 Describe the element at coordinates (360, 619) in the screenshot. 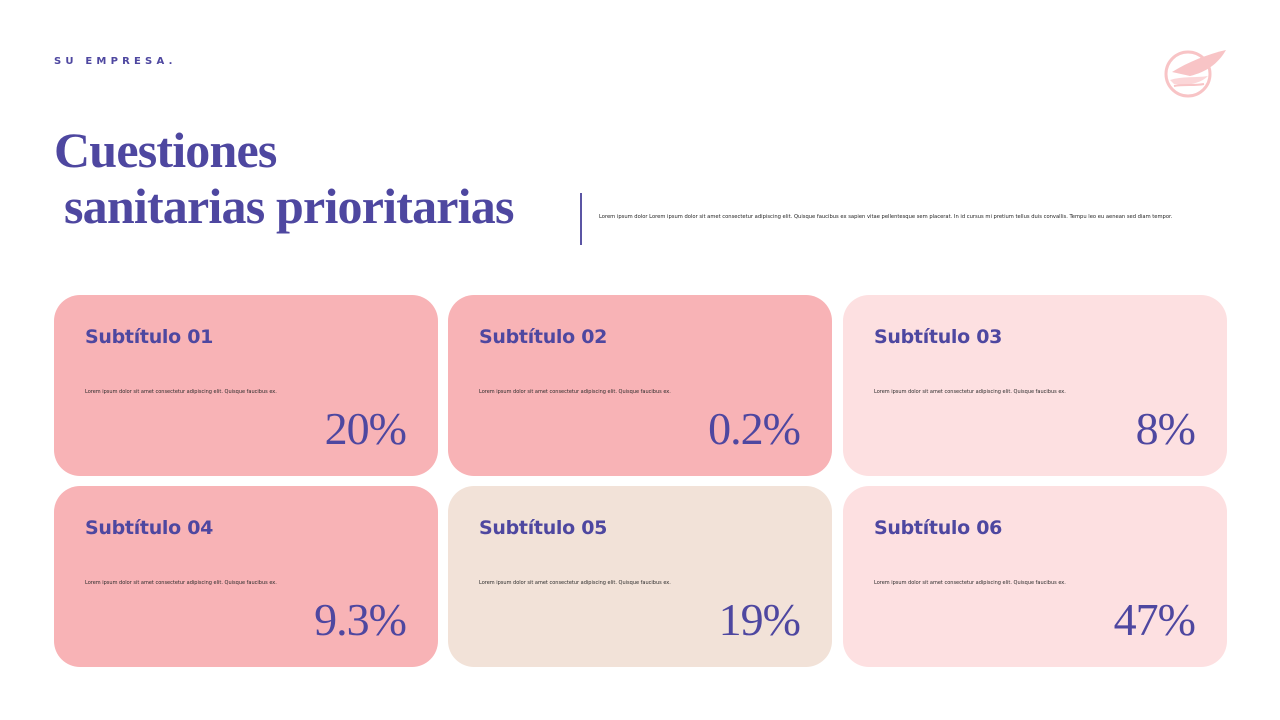

I see `card-value: 9.3%` at that location.